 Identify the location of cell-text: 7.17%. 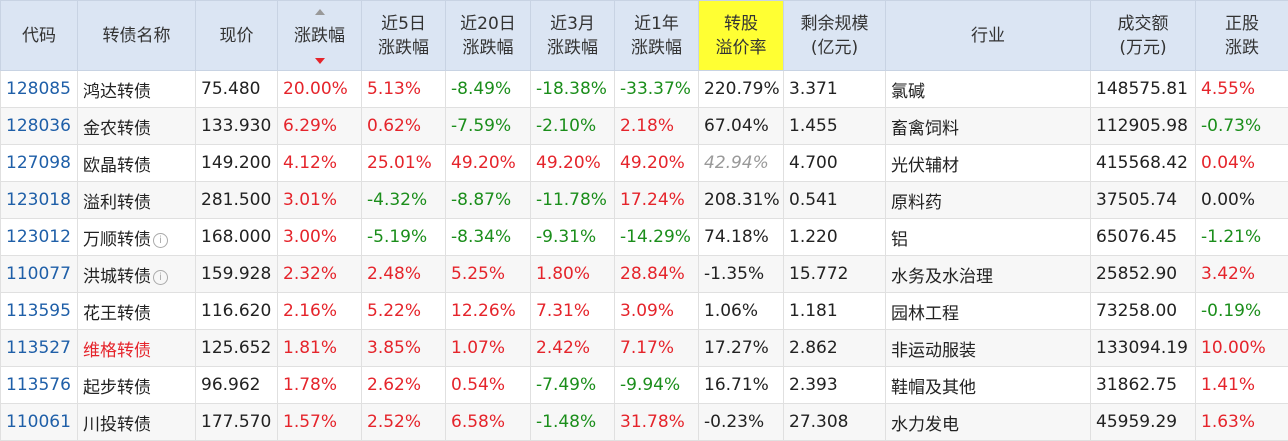
(647, 348).